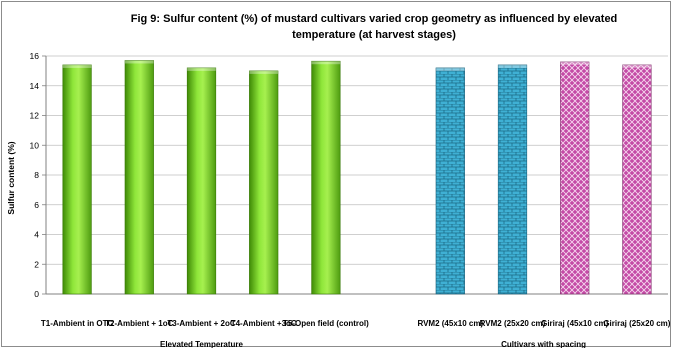 Image resolution: width=674 pixels, height=349 pixels. Describe the element at coordinates (36, 235) in the screenshot. I see `y-tick-label: 4` at that location.